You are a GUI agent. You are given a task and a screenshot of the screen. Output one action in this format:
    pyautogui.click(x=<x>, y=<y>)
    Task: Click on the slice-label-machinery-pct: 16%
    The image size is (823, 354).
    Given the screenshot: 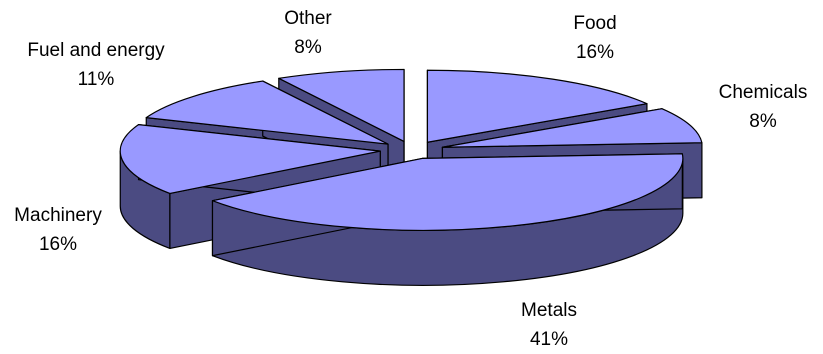 What is the action you would take?
    pyautogui.click(x=58, y=244)
    